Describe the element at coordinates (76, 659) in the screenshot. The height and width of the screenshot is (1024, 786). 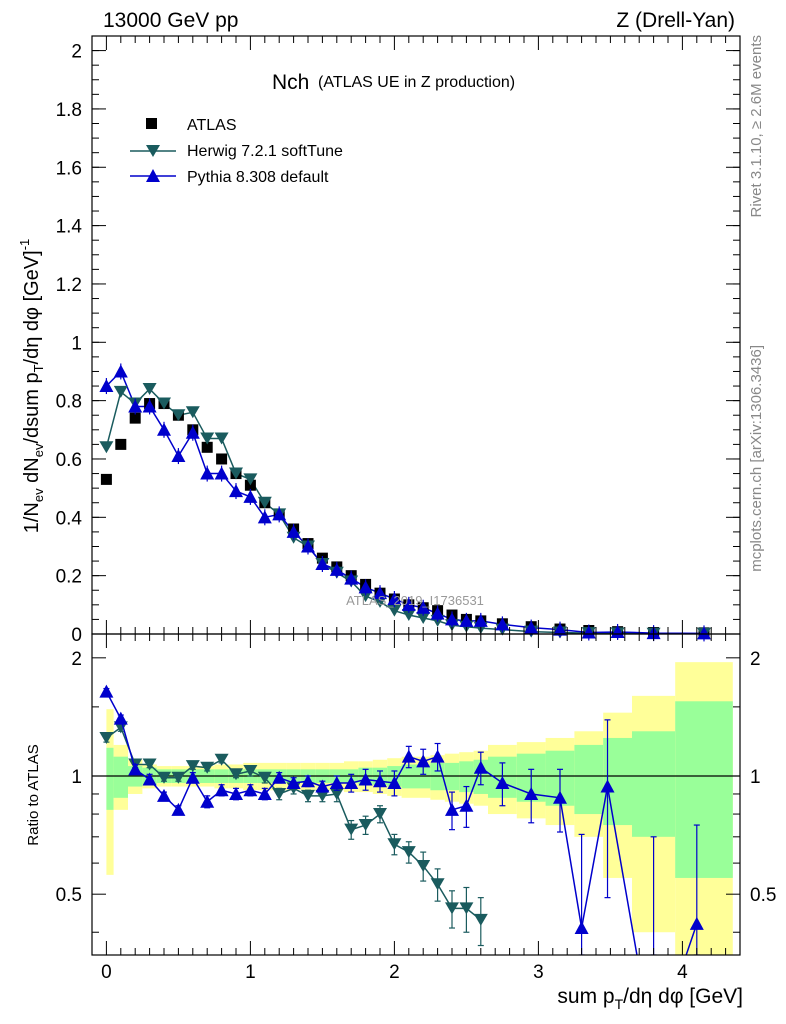
I see `ratio-y-tick-label: 2` at that location.